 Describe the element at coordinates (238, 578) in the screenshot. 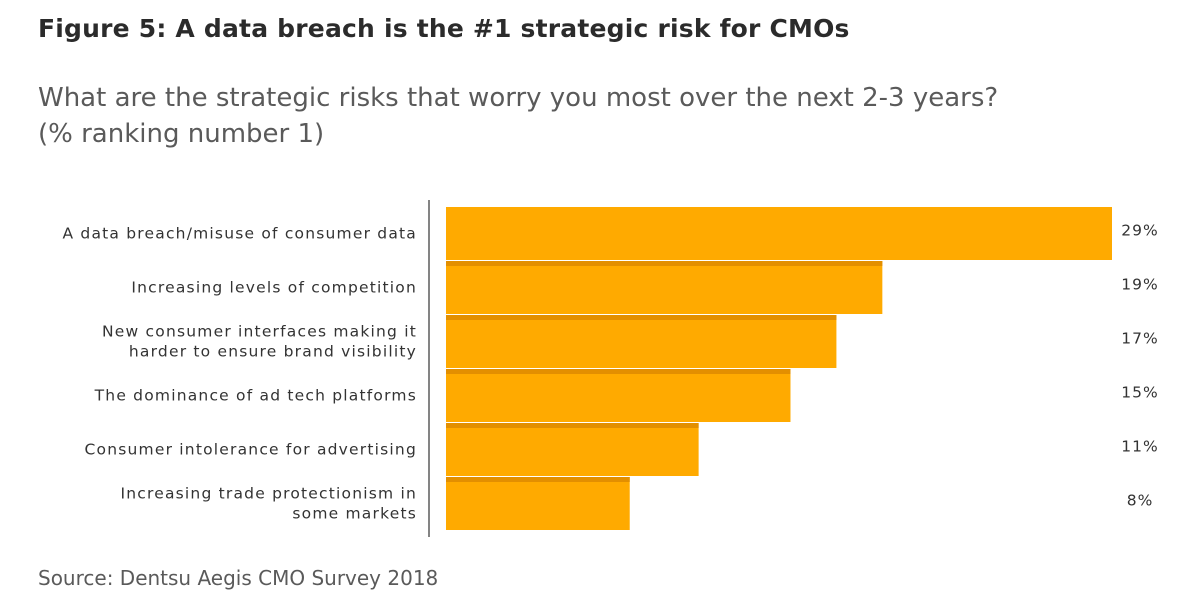

I see `source-note: Source: Dentsu Aegis CMO Survey 2018` at that location.